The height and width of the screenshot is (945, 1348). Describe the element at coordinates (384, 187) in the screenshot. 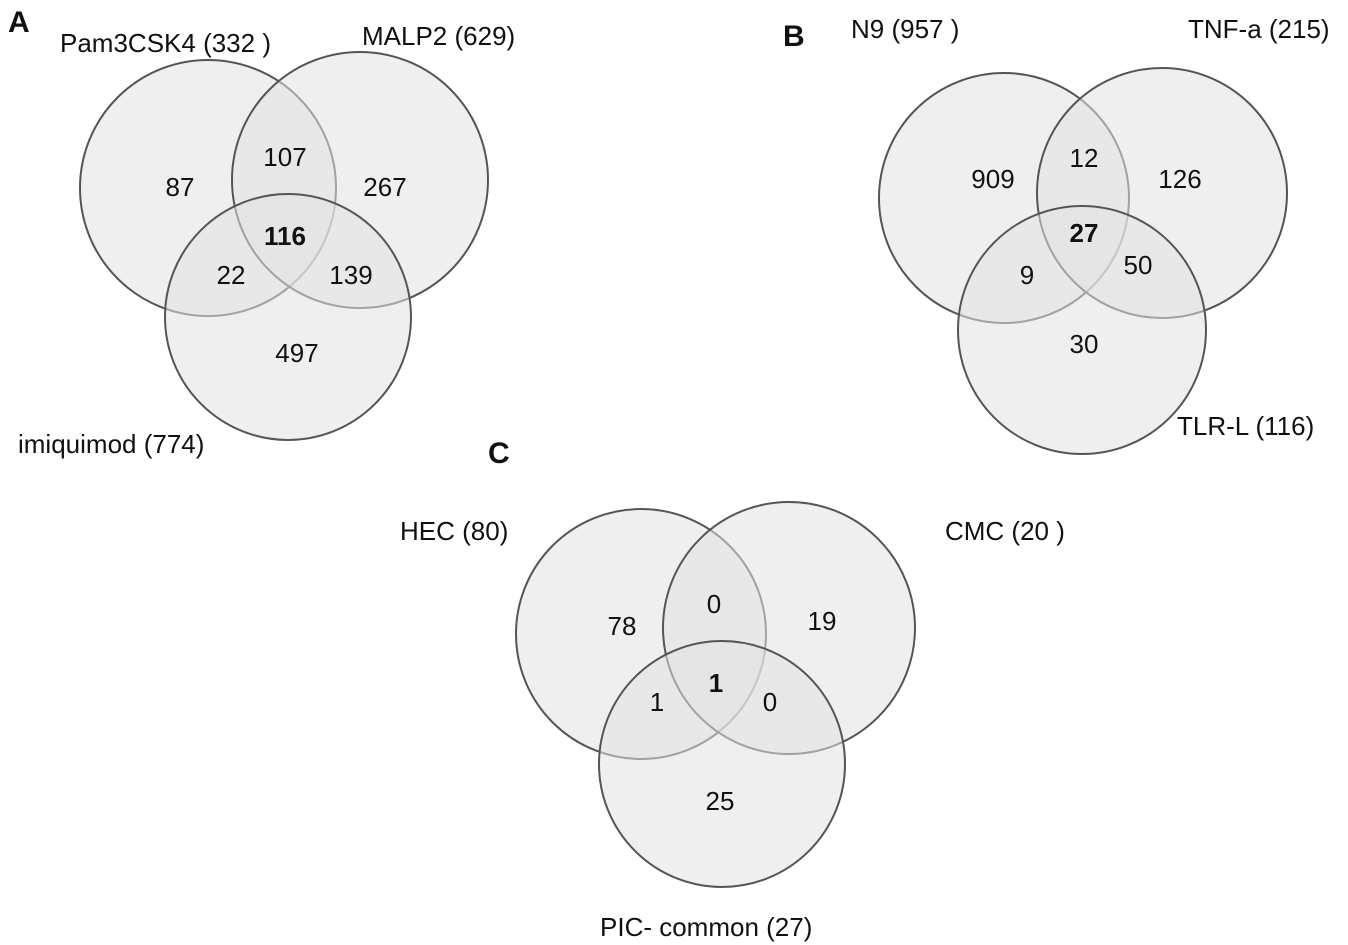

I see `panel-a-region-only-2: 267` at that location.